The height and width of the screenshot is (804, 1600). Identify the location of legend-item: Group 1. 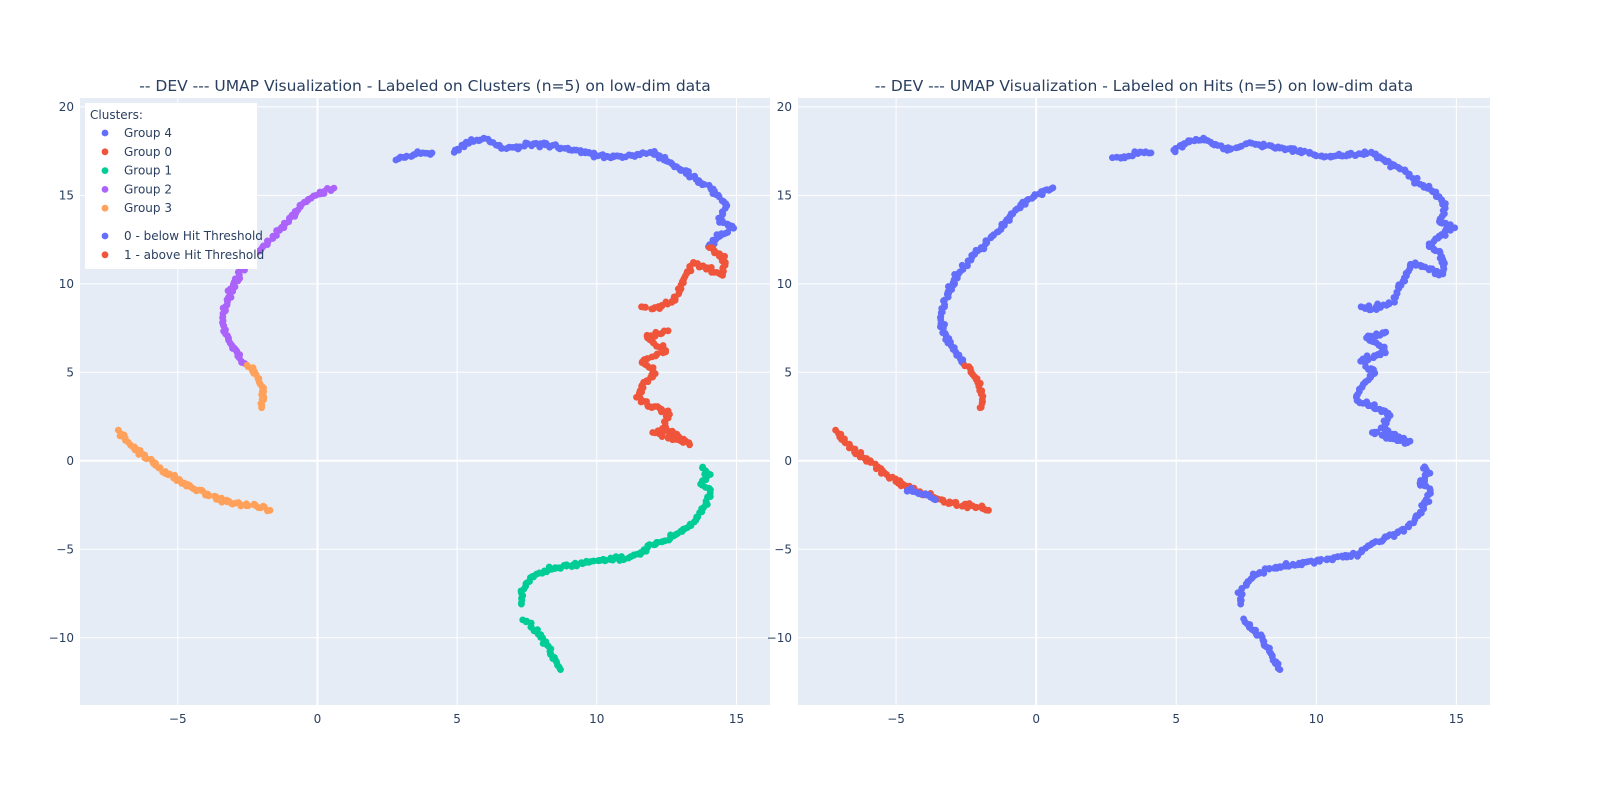
(136, 171).